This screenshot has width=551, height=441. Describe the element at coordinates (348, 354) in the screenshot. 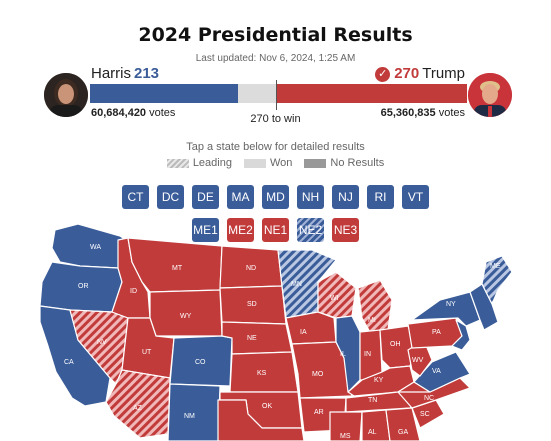

I see `state-il` at that location.